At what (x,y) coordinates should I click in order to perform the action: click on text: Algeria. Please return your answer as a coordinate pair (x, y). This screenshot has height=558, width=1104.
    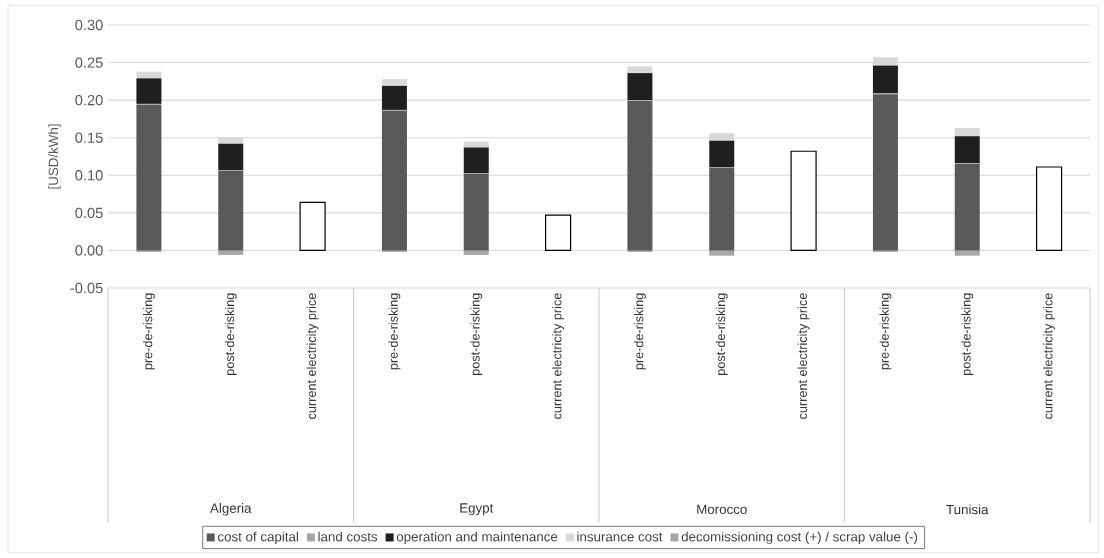
    Looking at the image, I should click on (231, 509).